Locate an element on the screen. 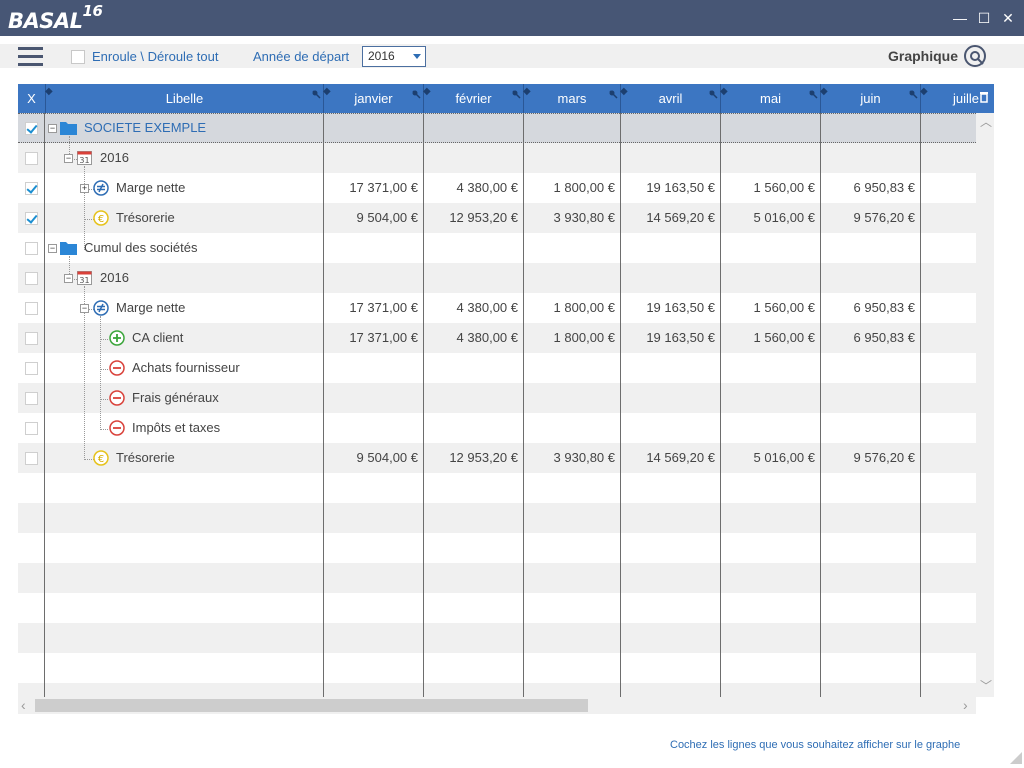 This screenshot has width=1024, height=768. scroll-up-icon: ︿ is located at coordinates (986, 122).